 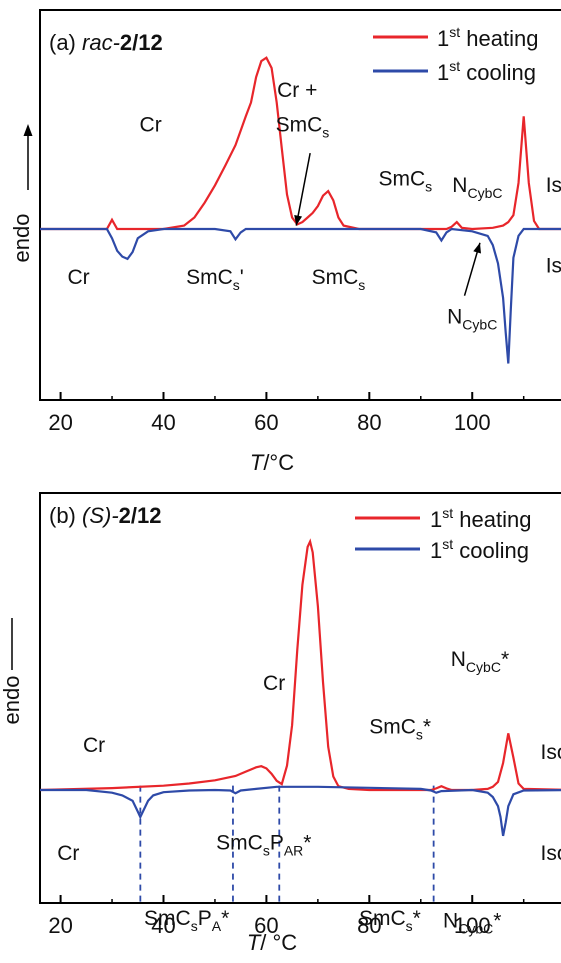 What do you see at coordinates (486, 71) in the screenshot?
I see `panel-a-legend-cooling: 1st cooling` at bounding box center [486, 71].